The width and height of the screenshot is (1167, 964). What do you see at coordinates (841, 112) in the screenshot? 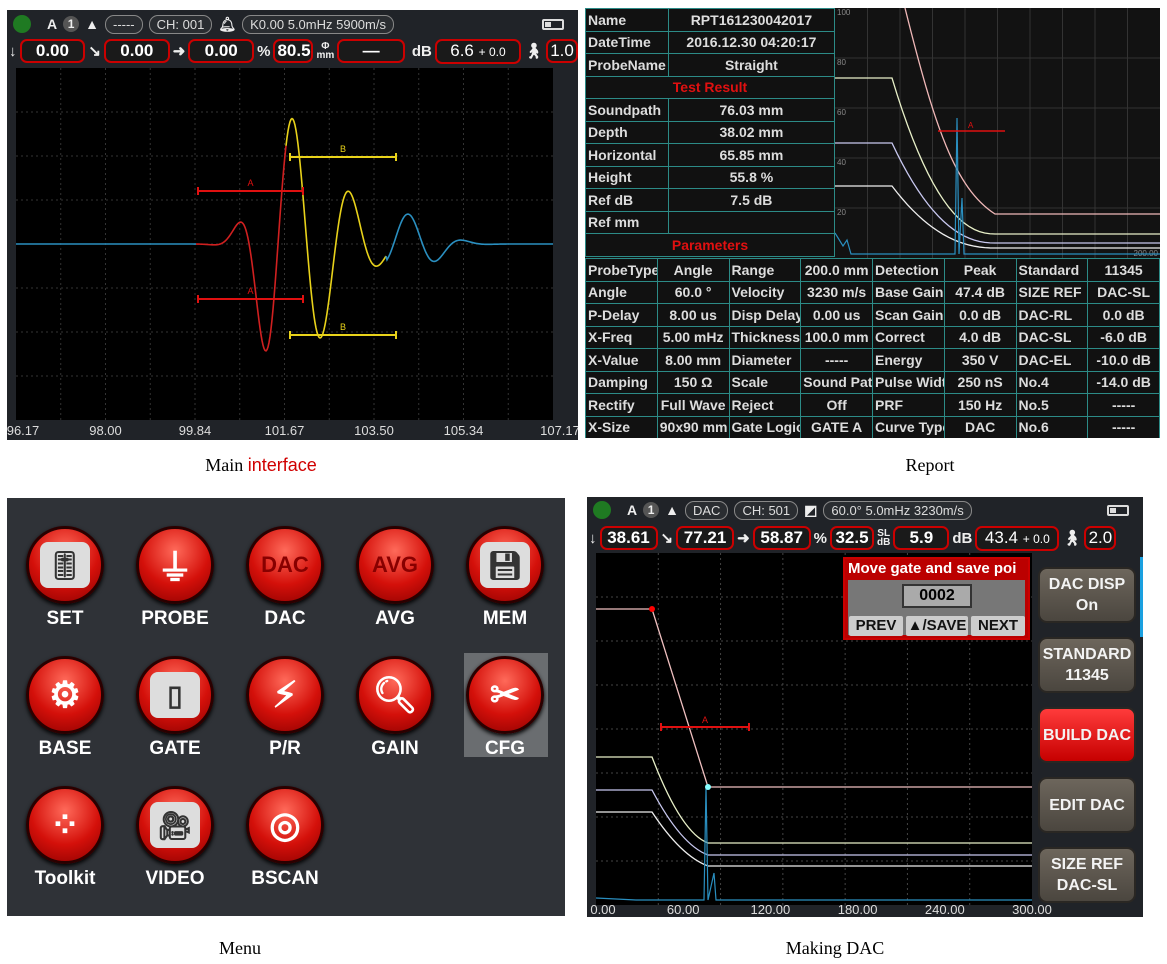
I see `y-tick-label: 60` at bounding box center [841, 112].